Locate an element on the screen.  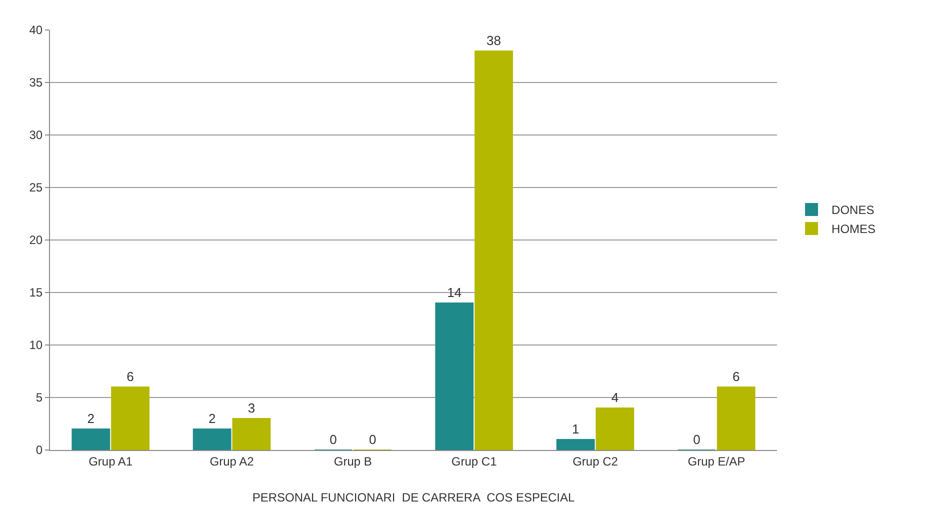
y-tick-label: 5 is located at coordinates (39, 397).